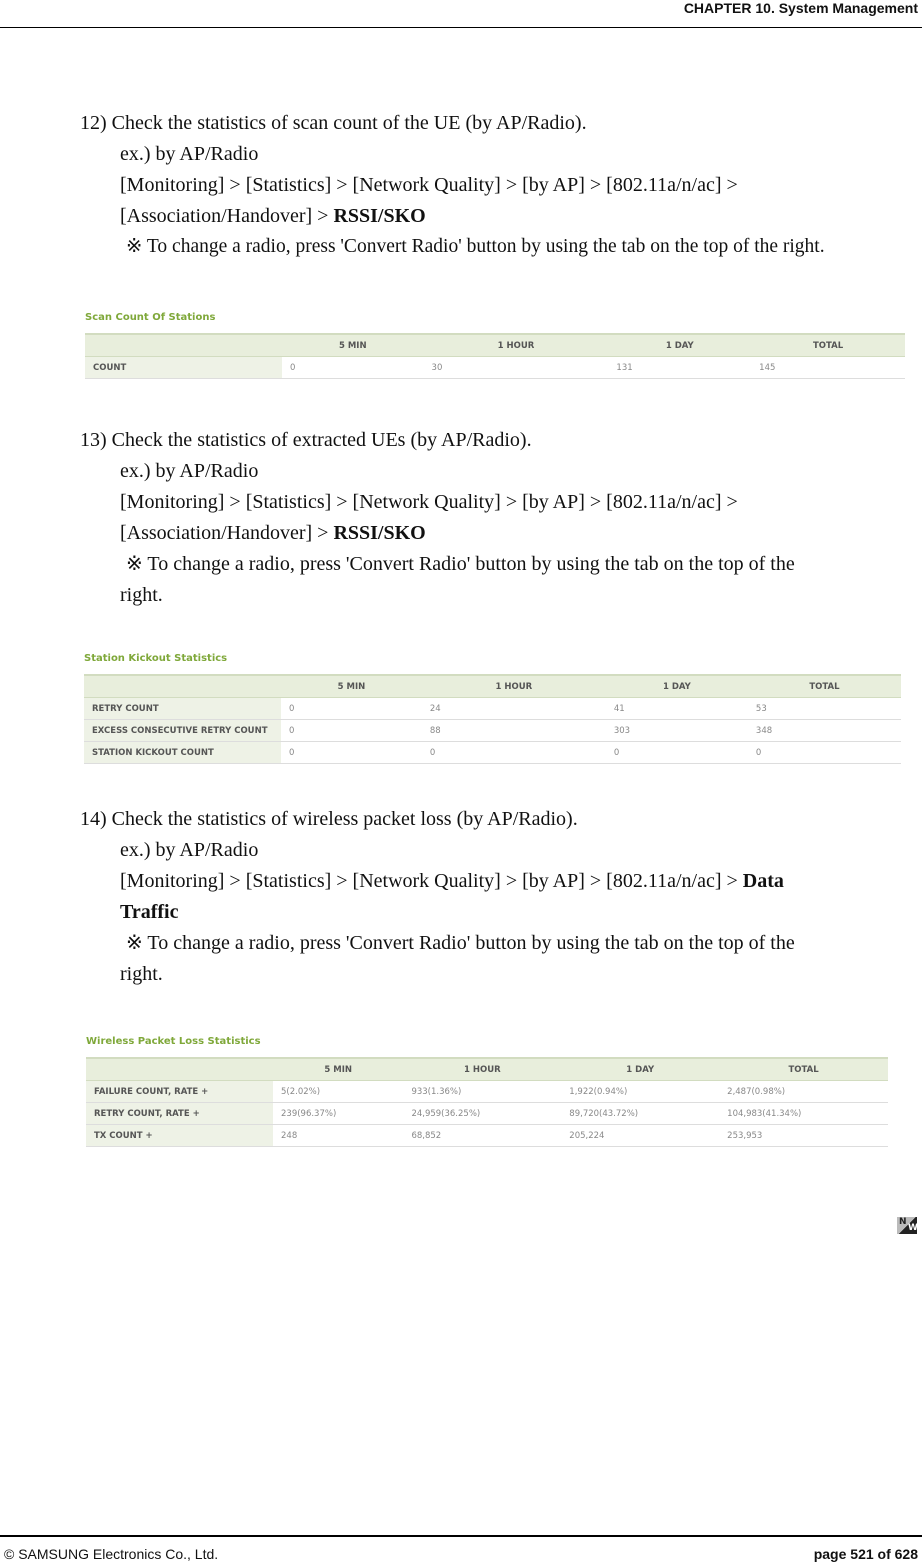 The height and width of the screenshot is (1565, 922). I want to click on section-14-path2: Traffic, so click(149, 912).